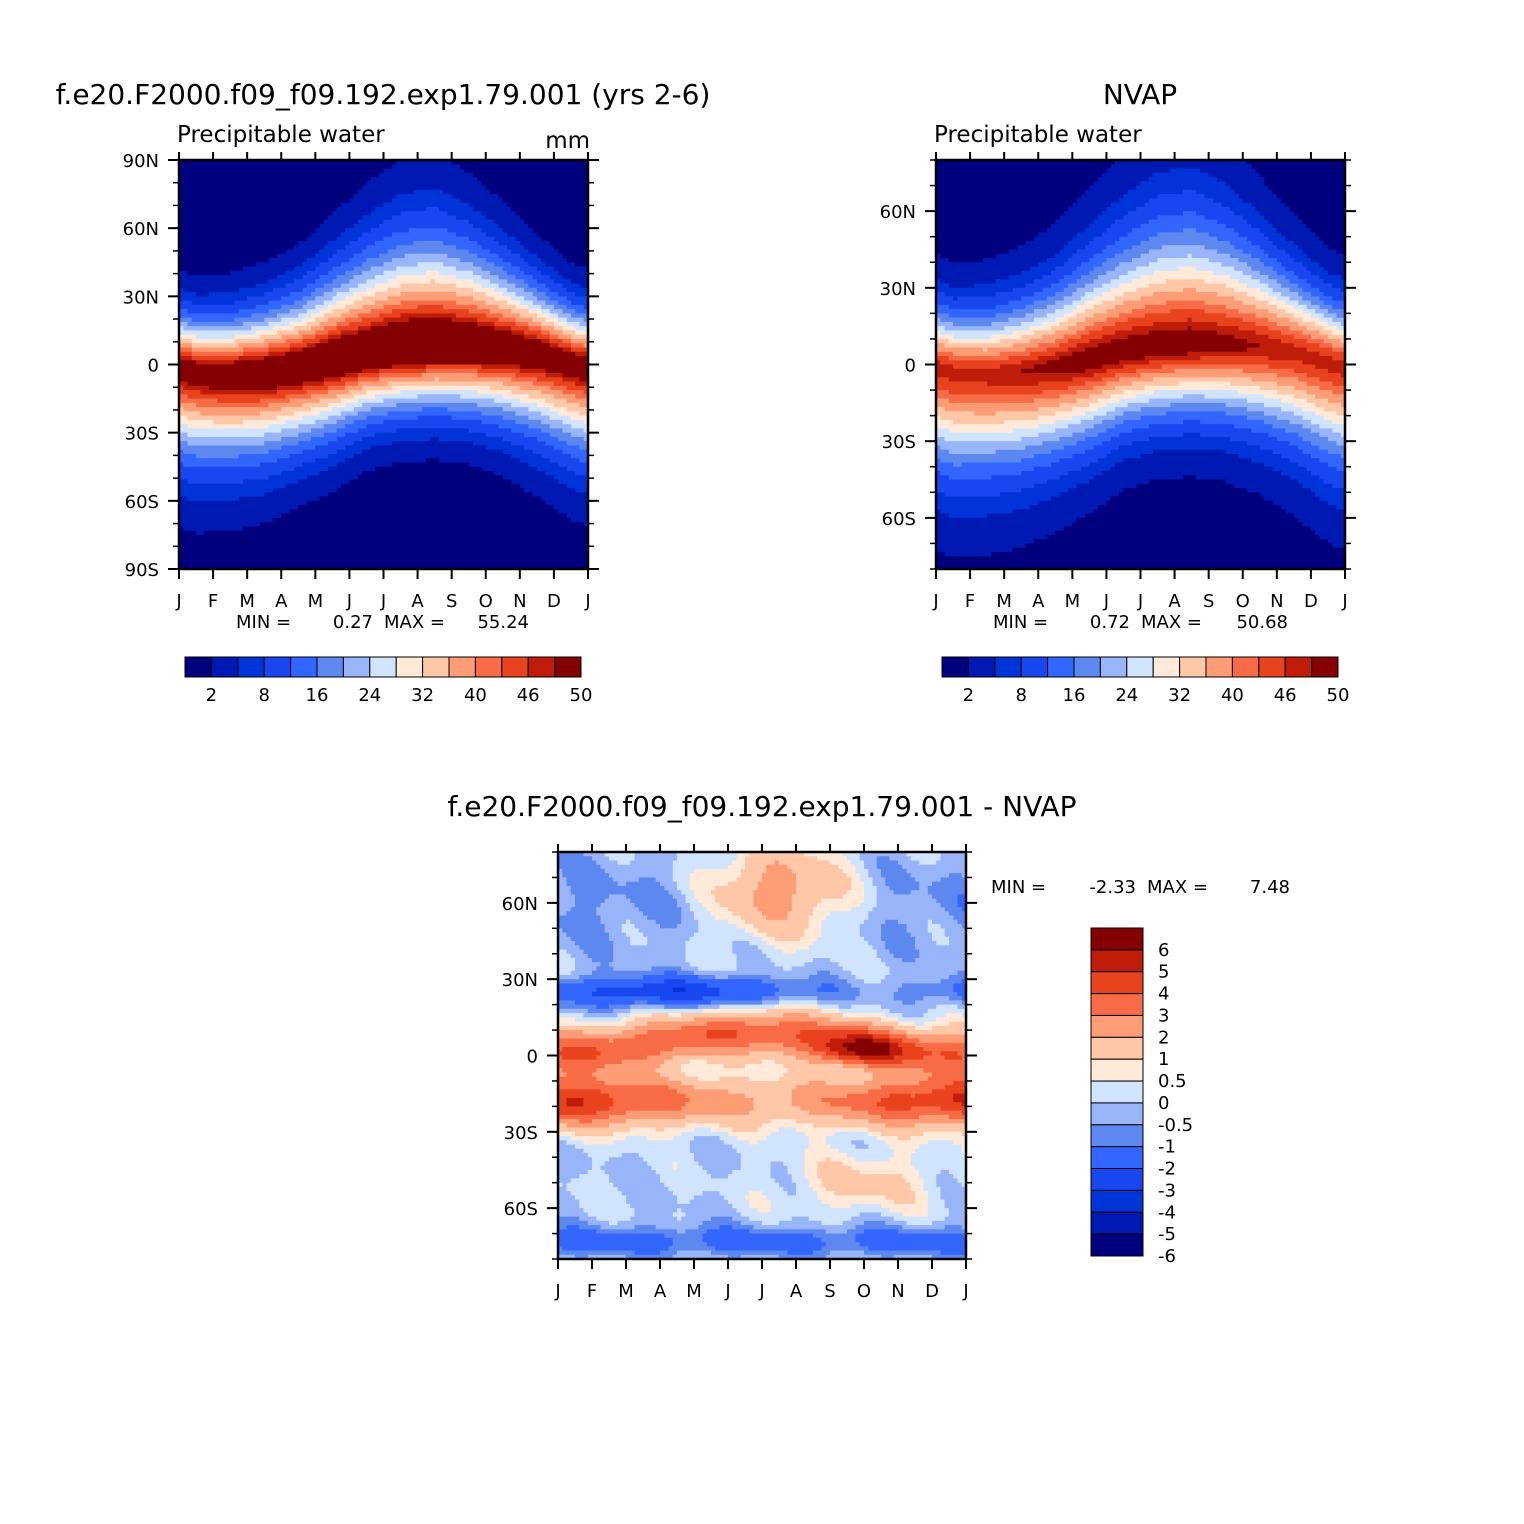  What do you see at coordinates (898, 289) in the screenshot?
I see `y-tick-label: 30N` at bounding box center [898, 289].